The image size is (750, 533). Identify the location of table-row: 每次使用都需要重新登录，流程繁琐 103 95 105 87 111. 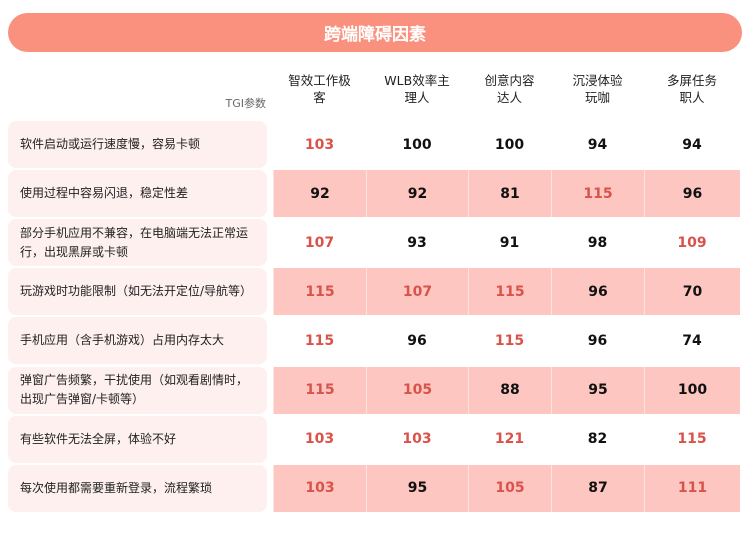
(375, 488).